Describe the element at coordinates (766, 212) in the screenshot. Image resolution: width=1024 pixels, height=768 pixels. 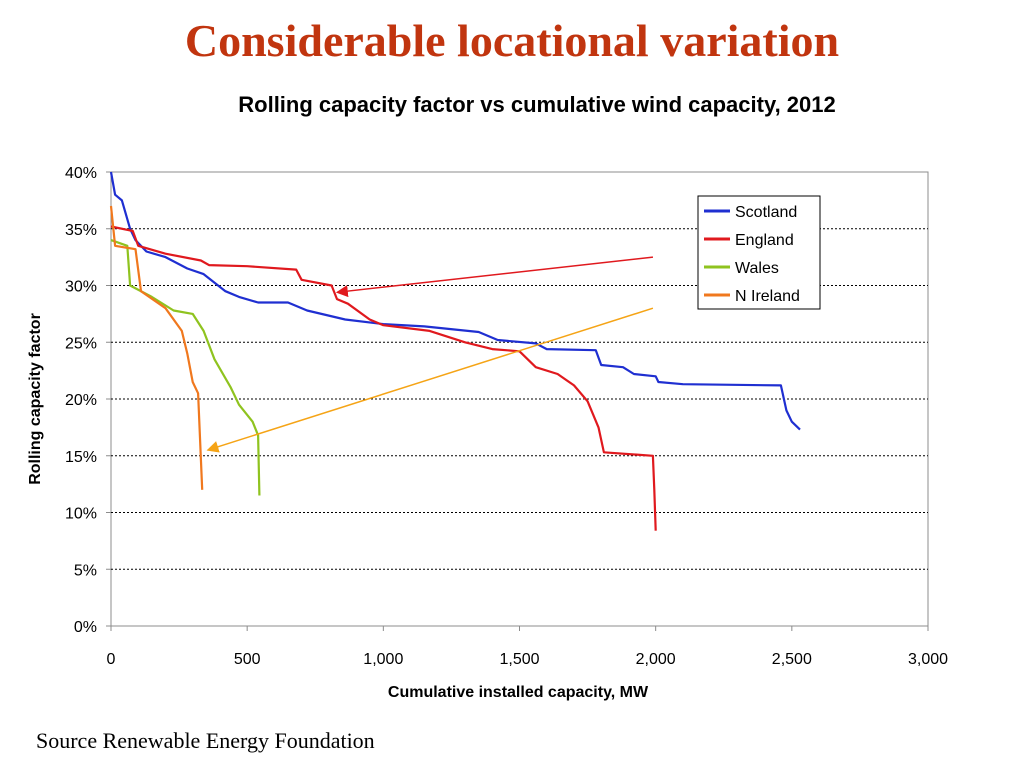
I see `legend-label: Scotland` at that location.